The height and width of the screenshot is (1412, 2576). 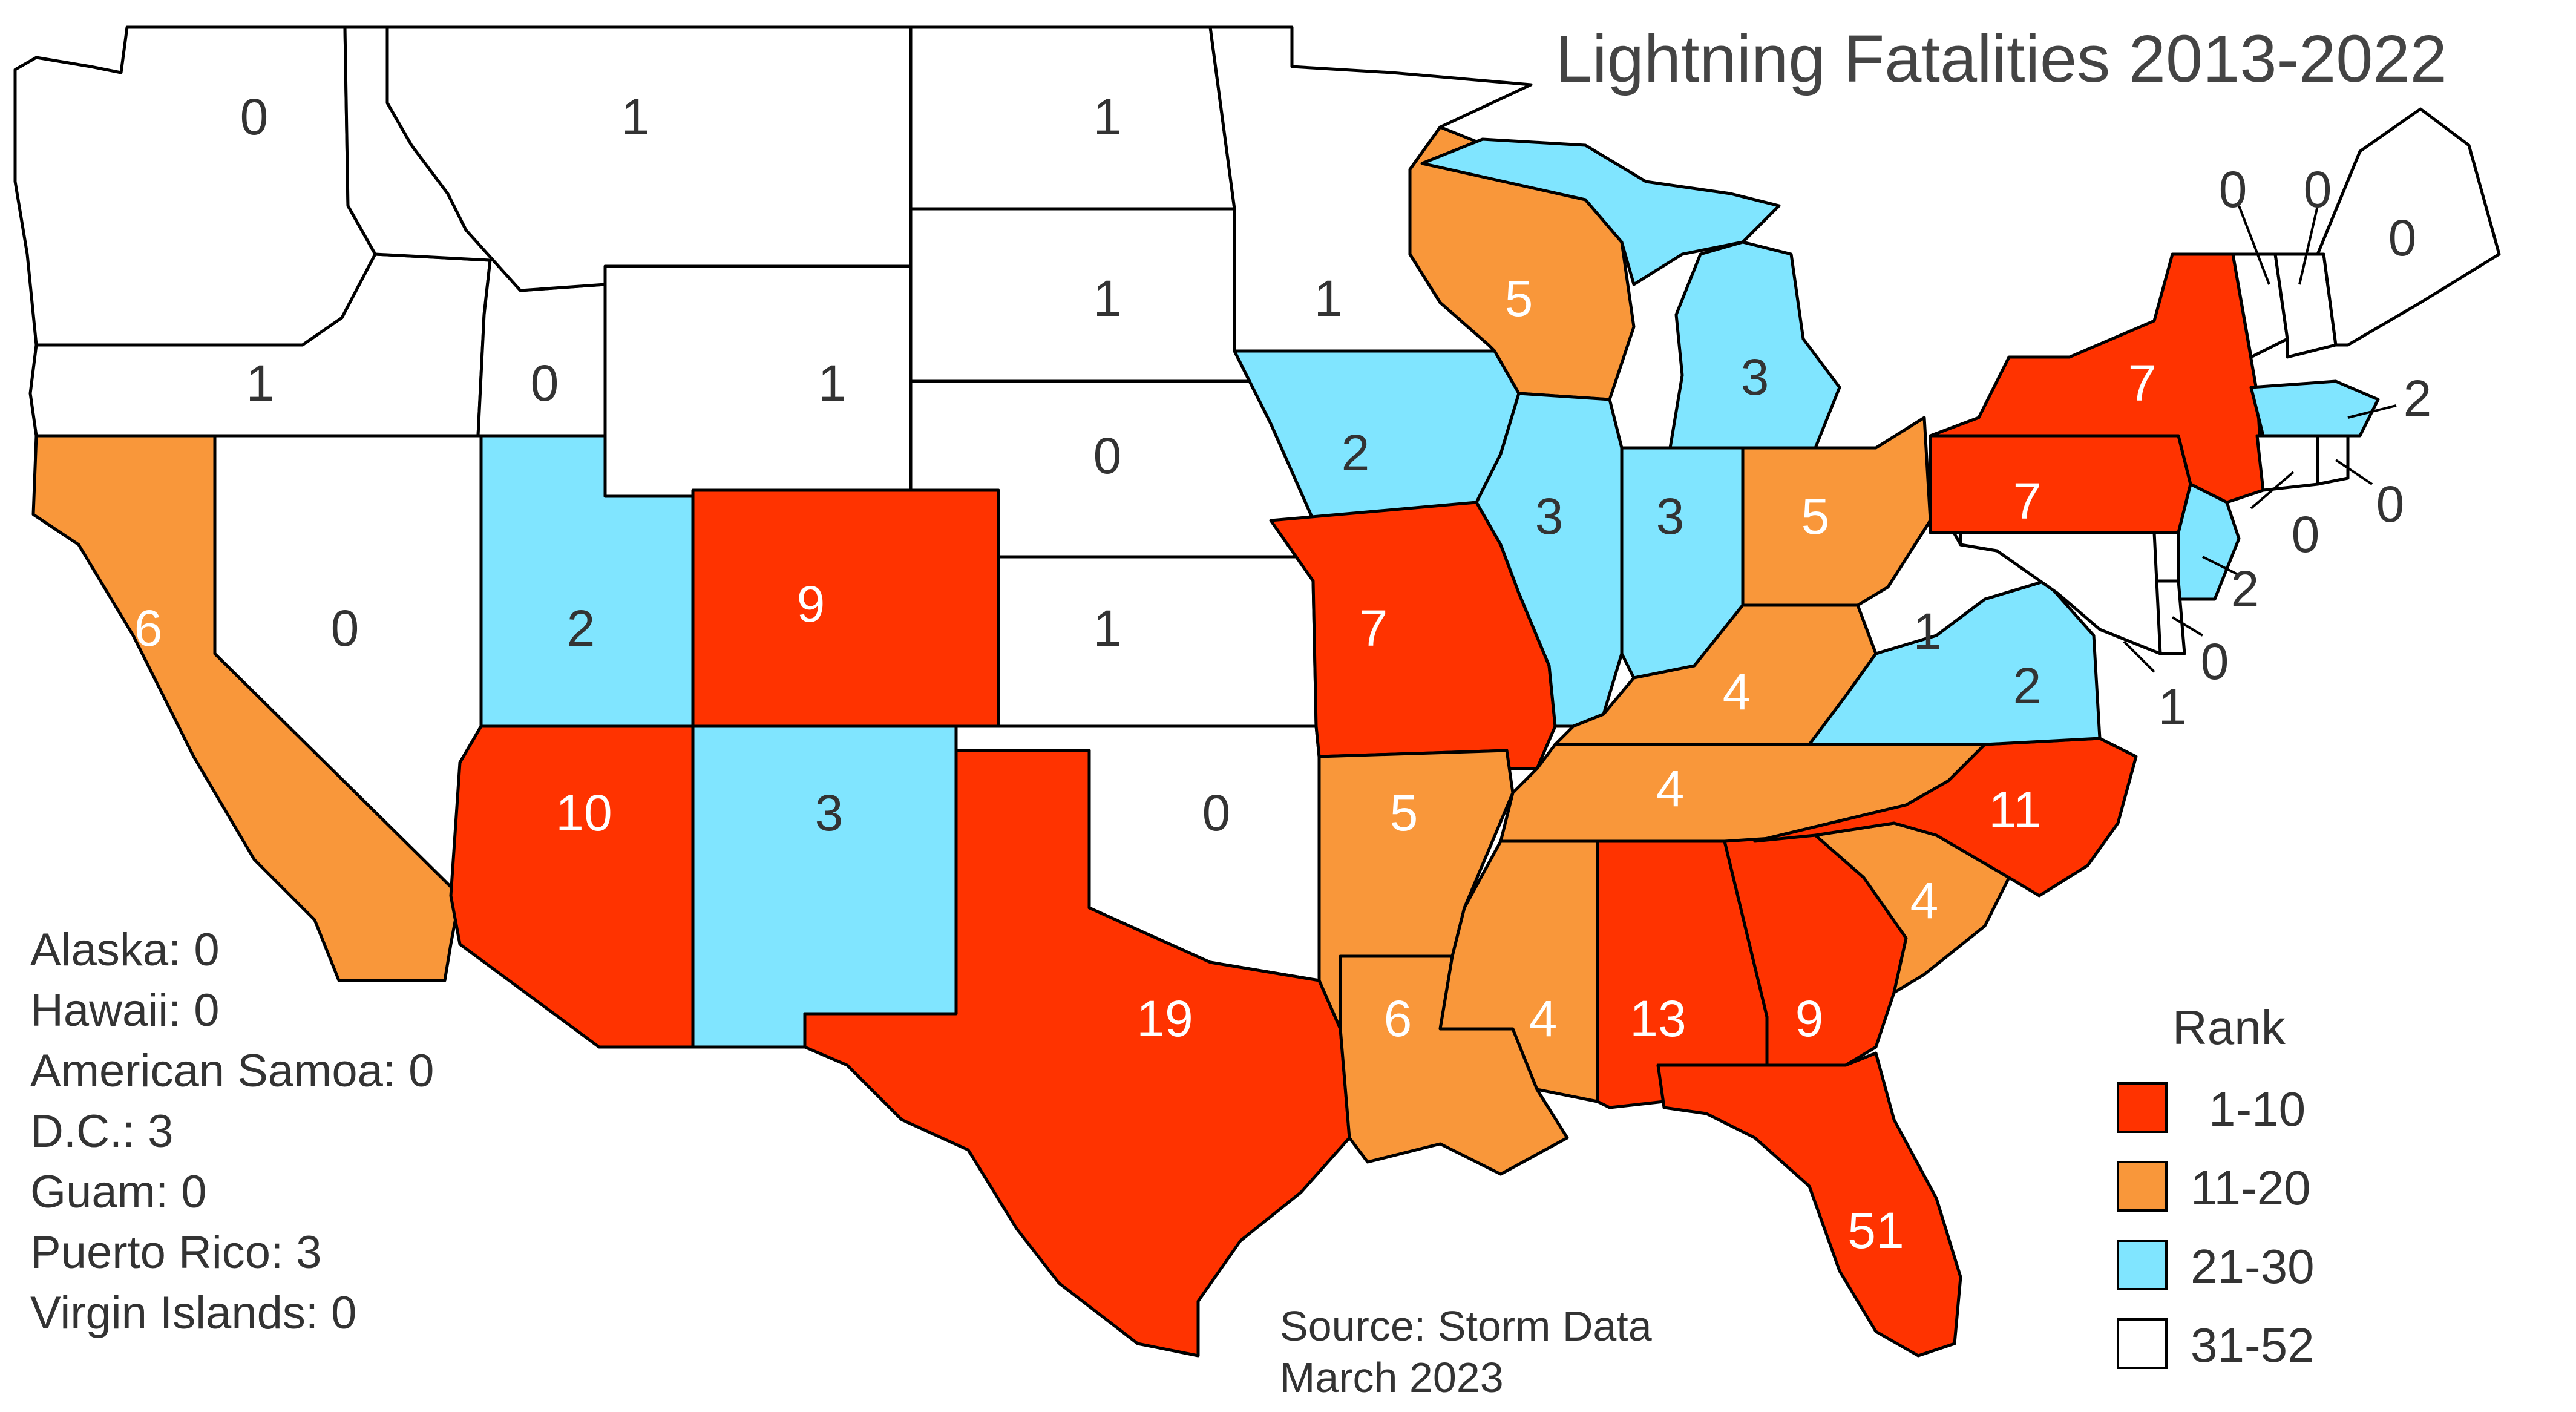 What do you see at coordinates (102, 1131) in the screenshot?
I see `territory-item: D.C.: 3` at bounding box center [102, 1131].